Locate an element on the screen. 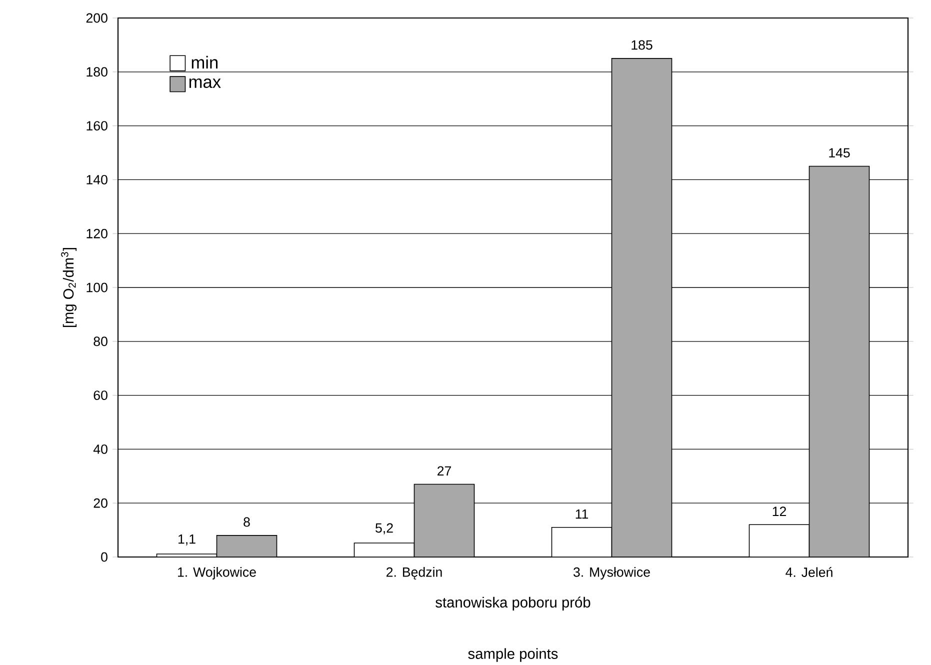 This screenshot has width=931, height=665. x-tick-label: 1. Wojkowice is located at coordinates (217, 573).